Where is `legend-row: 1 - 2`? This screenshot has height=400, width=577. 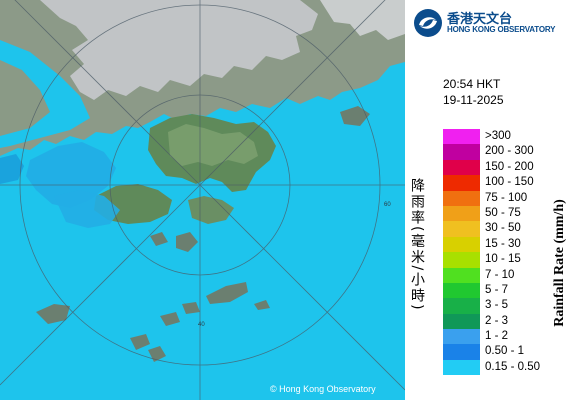 legend-row: 1 - 2 is located at coordinates (508, 337).